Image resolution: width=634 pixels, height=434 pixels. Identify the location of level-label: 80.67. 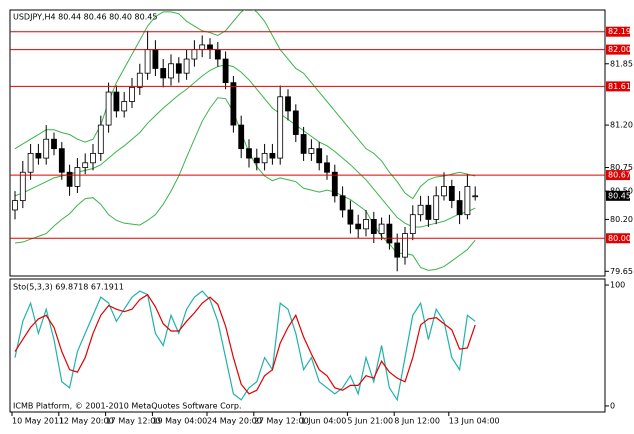
(619, 175).